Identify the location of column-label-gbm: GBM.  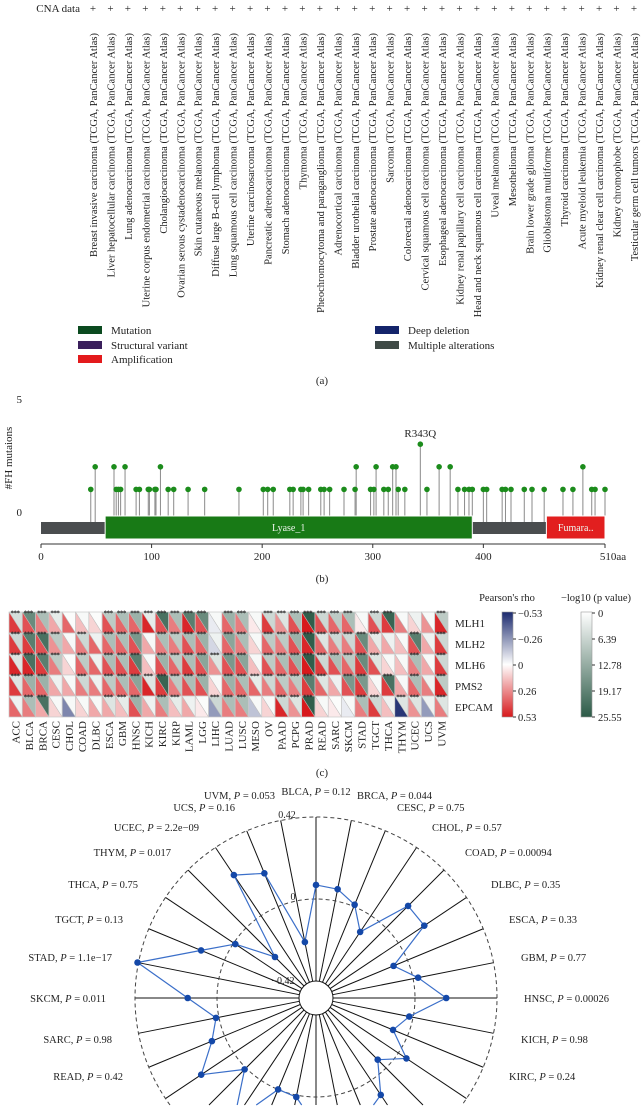
(123, 733).